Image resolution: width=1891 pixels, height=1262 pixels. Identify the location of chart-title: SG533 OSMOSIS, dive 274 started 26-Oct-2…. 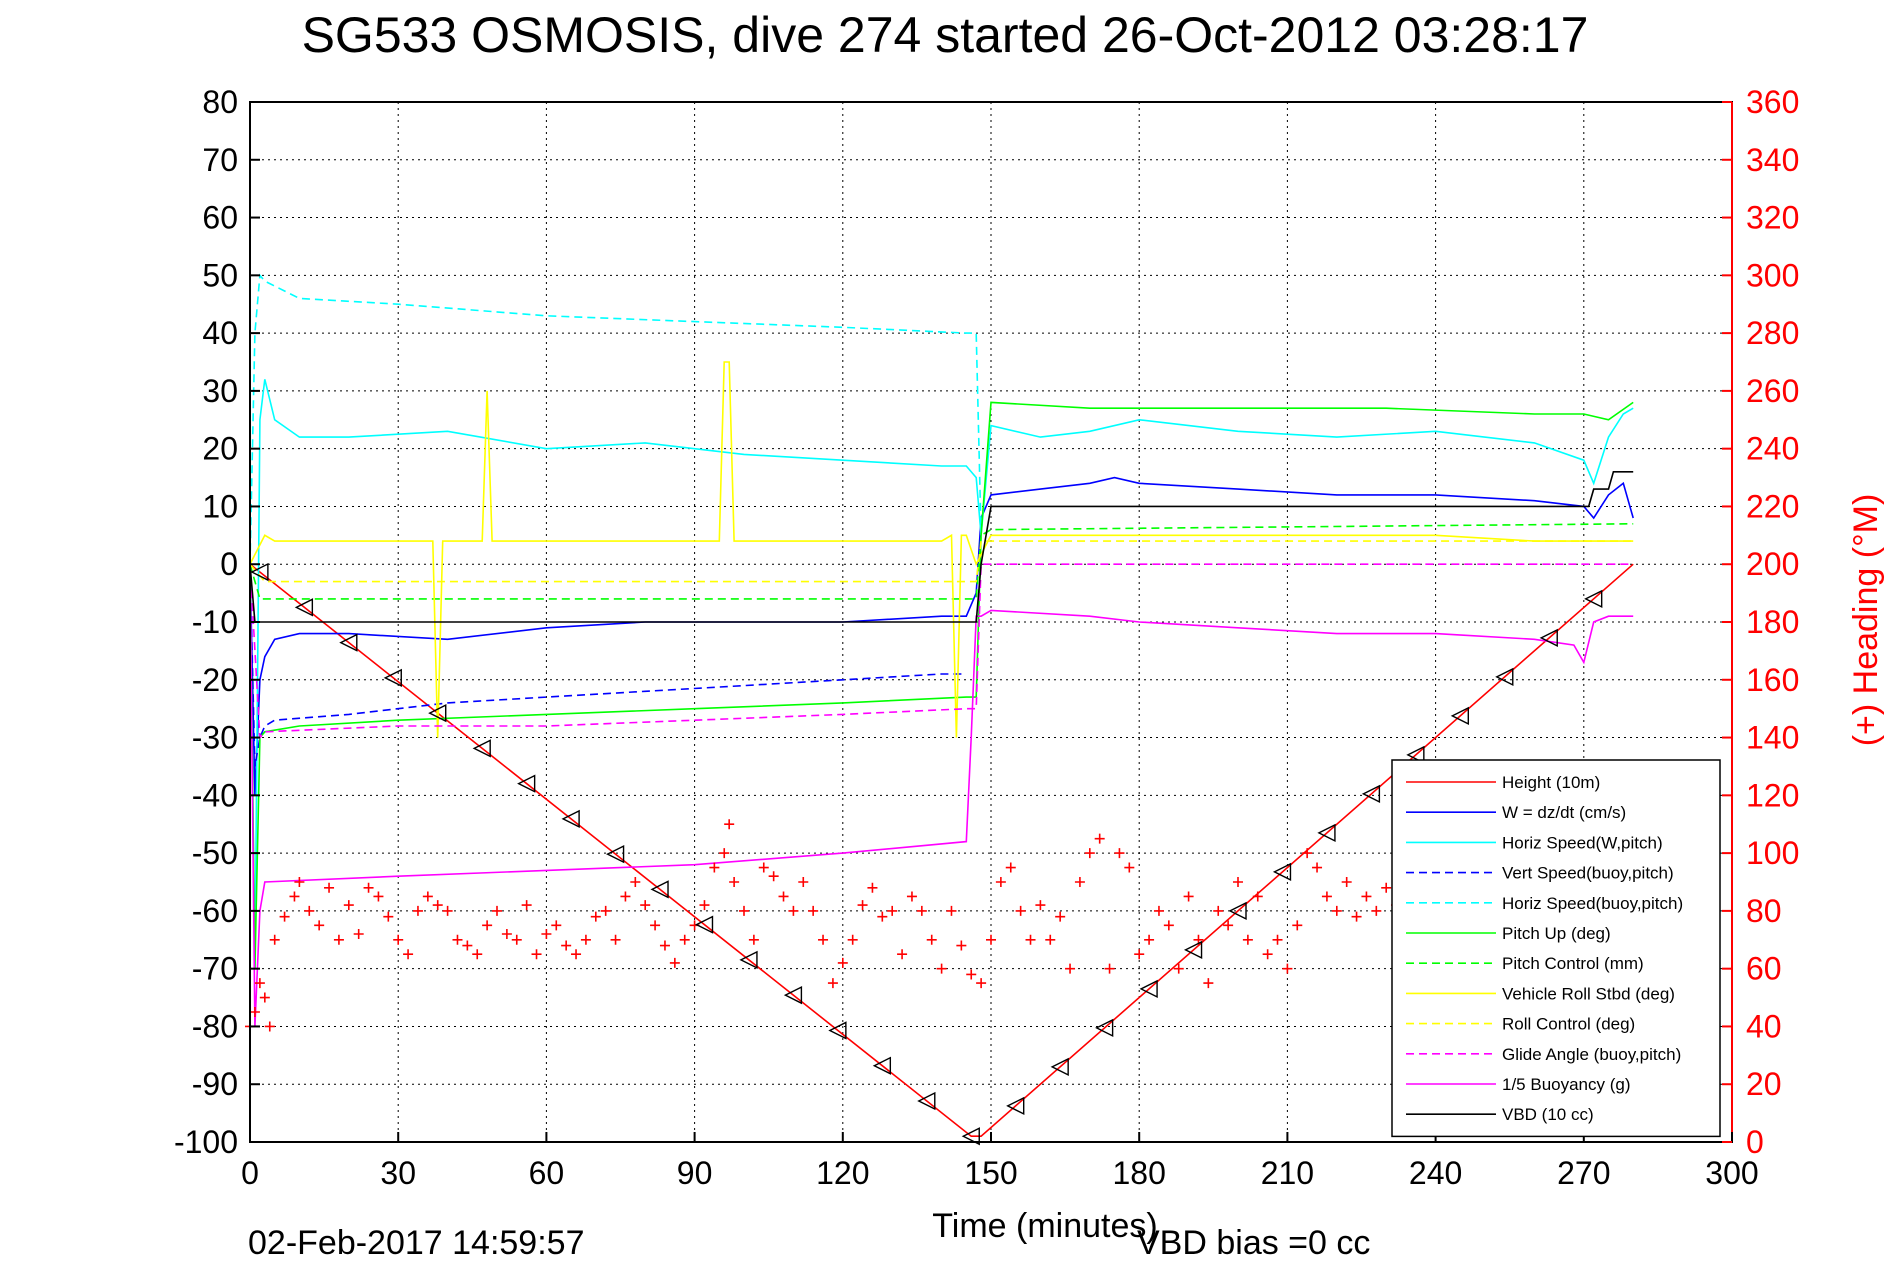
(945, 35).